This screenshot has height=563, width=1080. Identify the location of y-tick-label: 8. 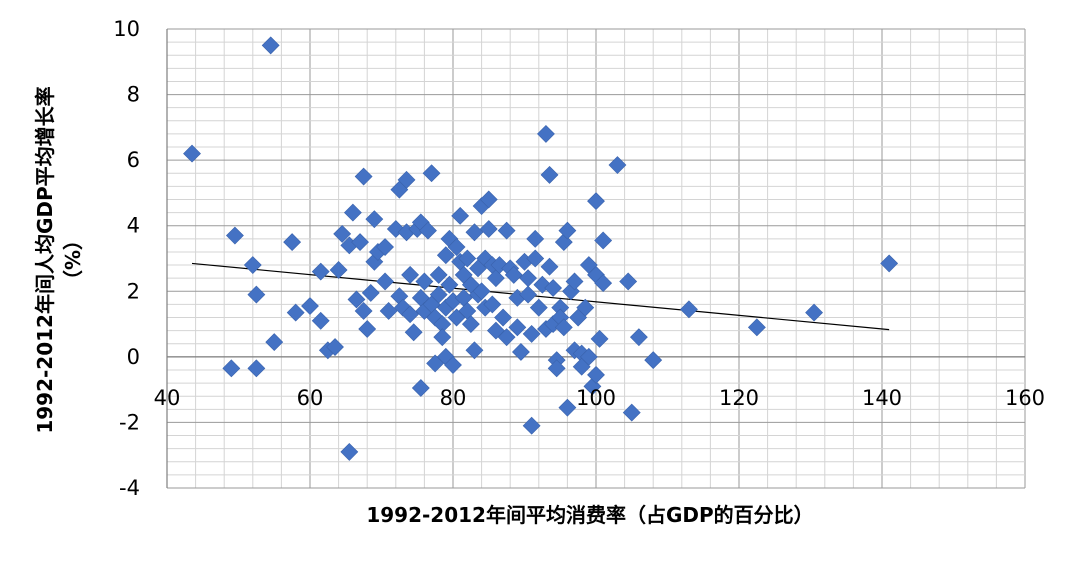
(133, 95).